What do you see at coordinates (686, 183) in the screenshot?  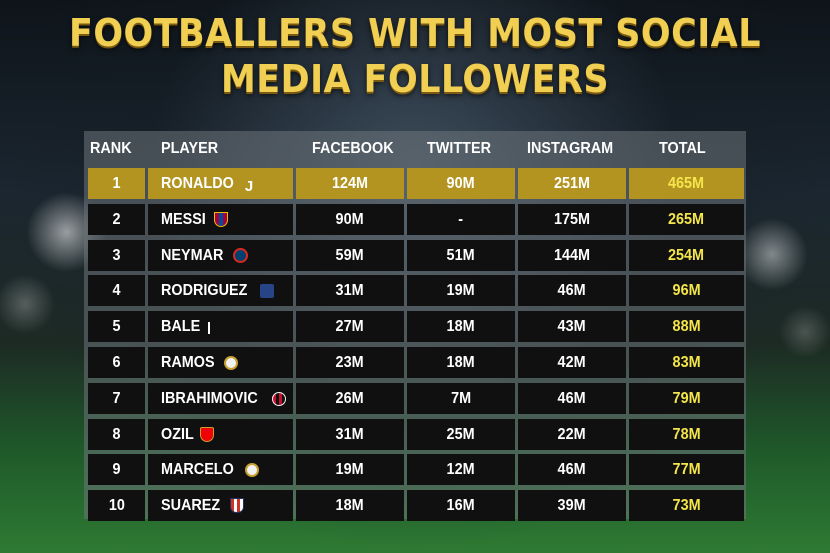 I see `total-cell-text: 465M` at bounding box center [686, 183].